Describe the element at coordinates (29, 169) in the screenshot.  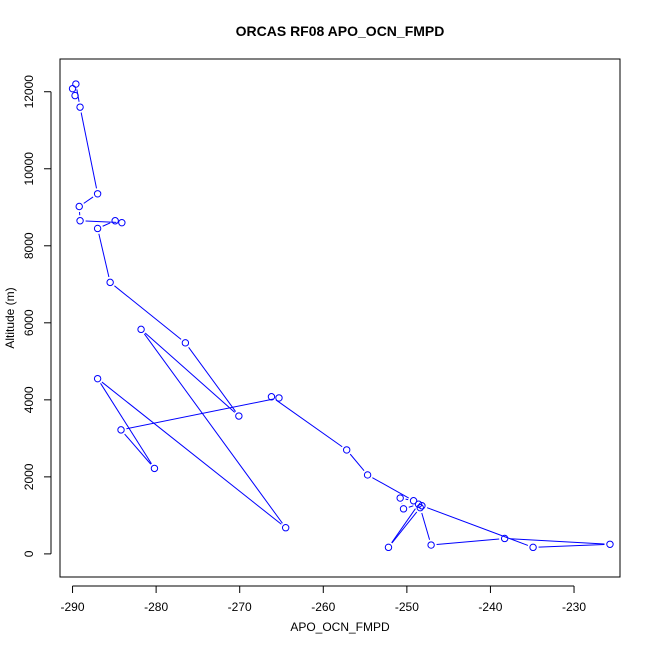
I see `y-tick-label: 10000` at that location.